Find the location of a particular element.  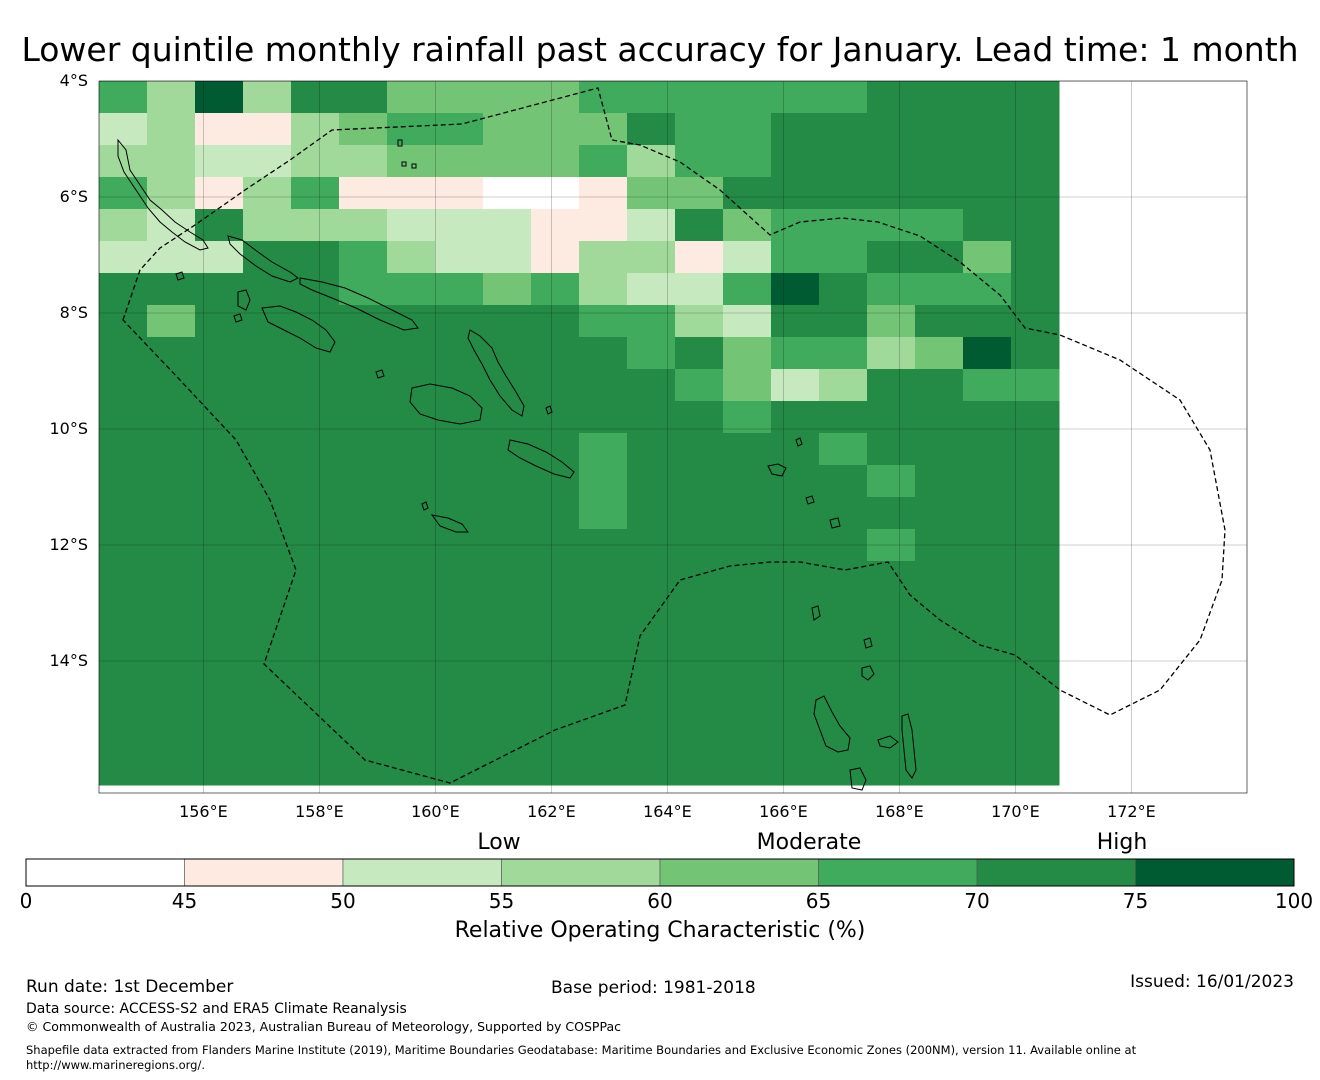

banks-islands is located at coordinates (868, 659).